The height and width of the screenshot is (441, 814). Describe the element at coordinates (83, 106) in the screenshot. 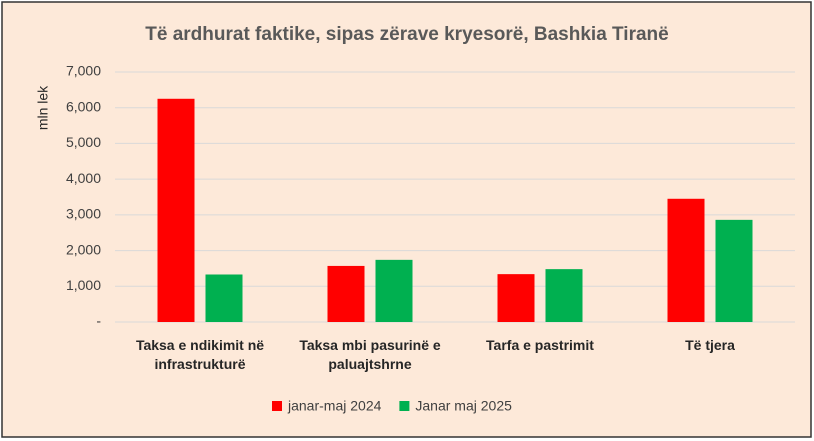

I see `y-tick-label: 6,000` at that location.